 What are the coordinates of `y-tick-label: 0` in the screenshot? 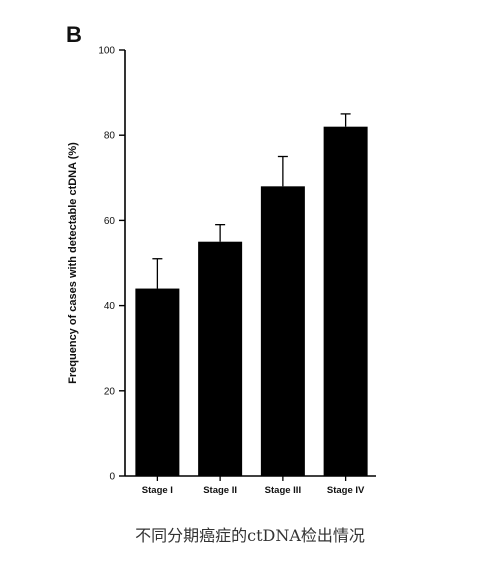 It's located at (112, 477).